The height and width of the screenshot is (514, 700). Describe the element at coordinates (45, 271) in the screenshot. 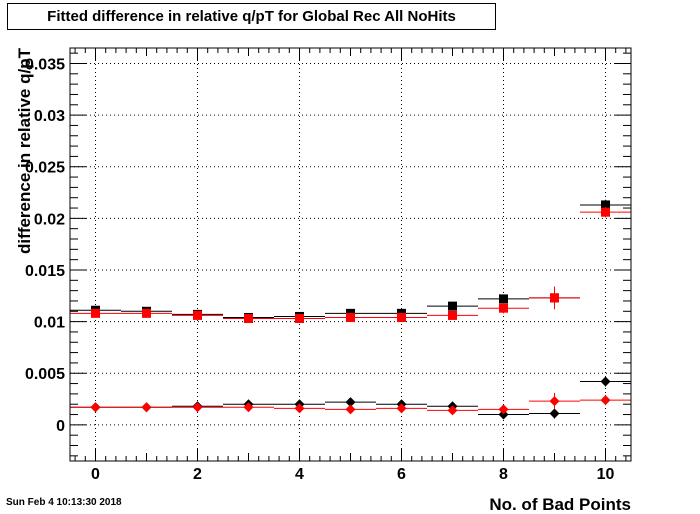

I see `y-tick-label: 0.015` at that location.